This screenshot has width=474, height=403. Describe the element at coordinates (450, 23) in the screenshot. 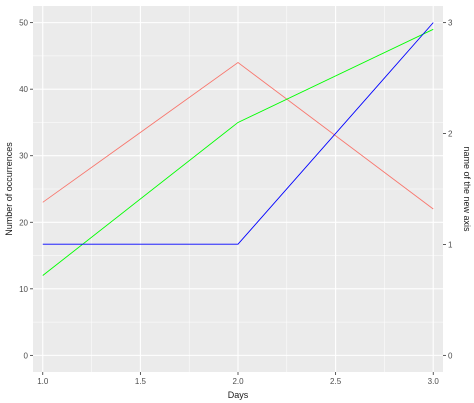

I see `y2-tick-label: 3` at that location.